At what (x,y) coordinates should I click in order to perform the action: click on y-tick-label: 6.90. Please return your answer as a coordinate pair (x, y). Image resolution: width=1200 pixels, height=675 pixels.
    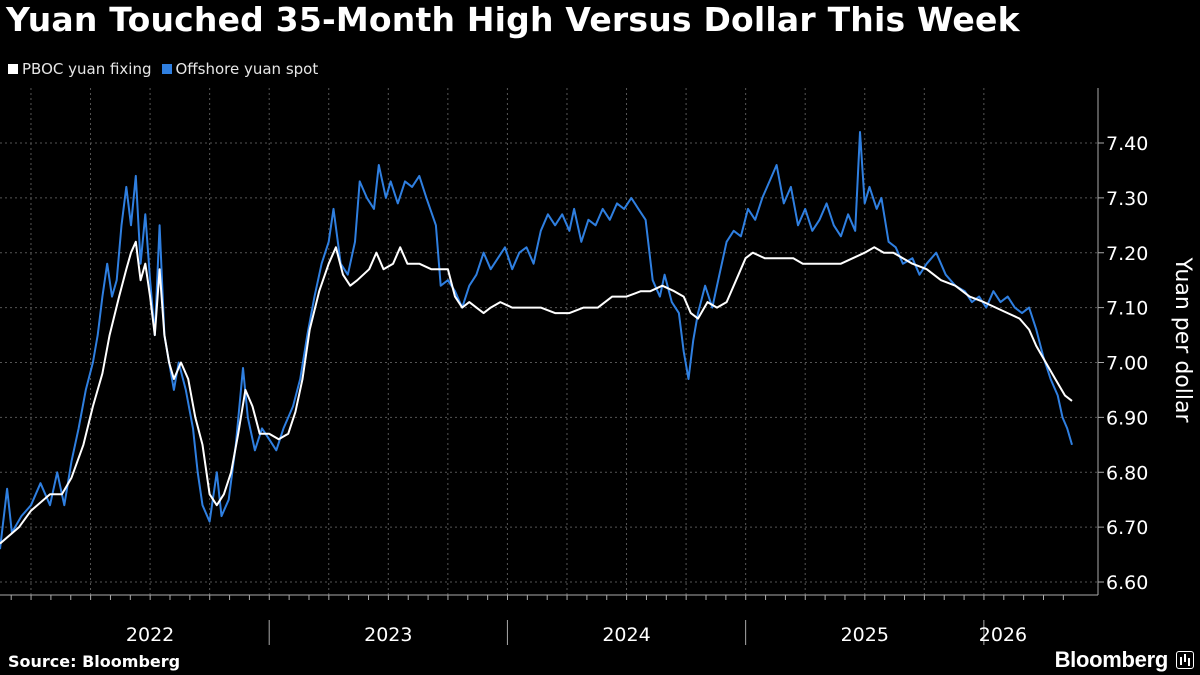
    Looking at the image, I should click on (1127, 418).